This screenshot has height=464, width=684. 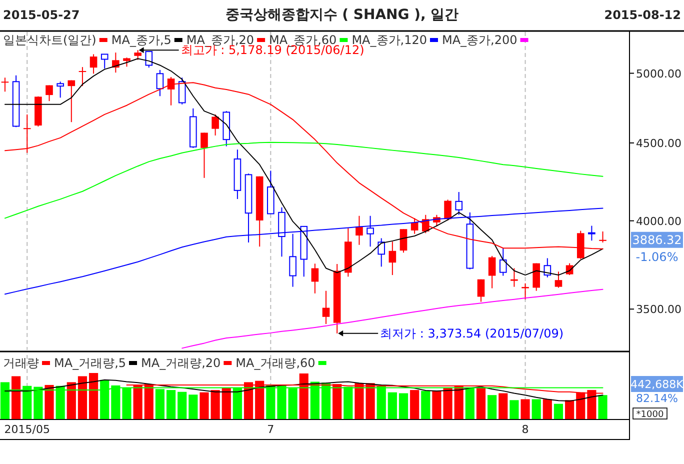 I want to click on x-tick-label: 8, so click(x=525, y=429).